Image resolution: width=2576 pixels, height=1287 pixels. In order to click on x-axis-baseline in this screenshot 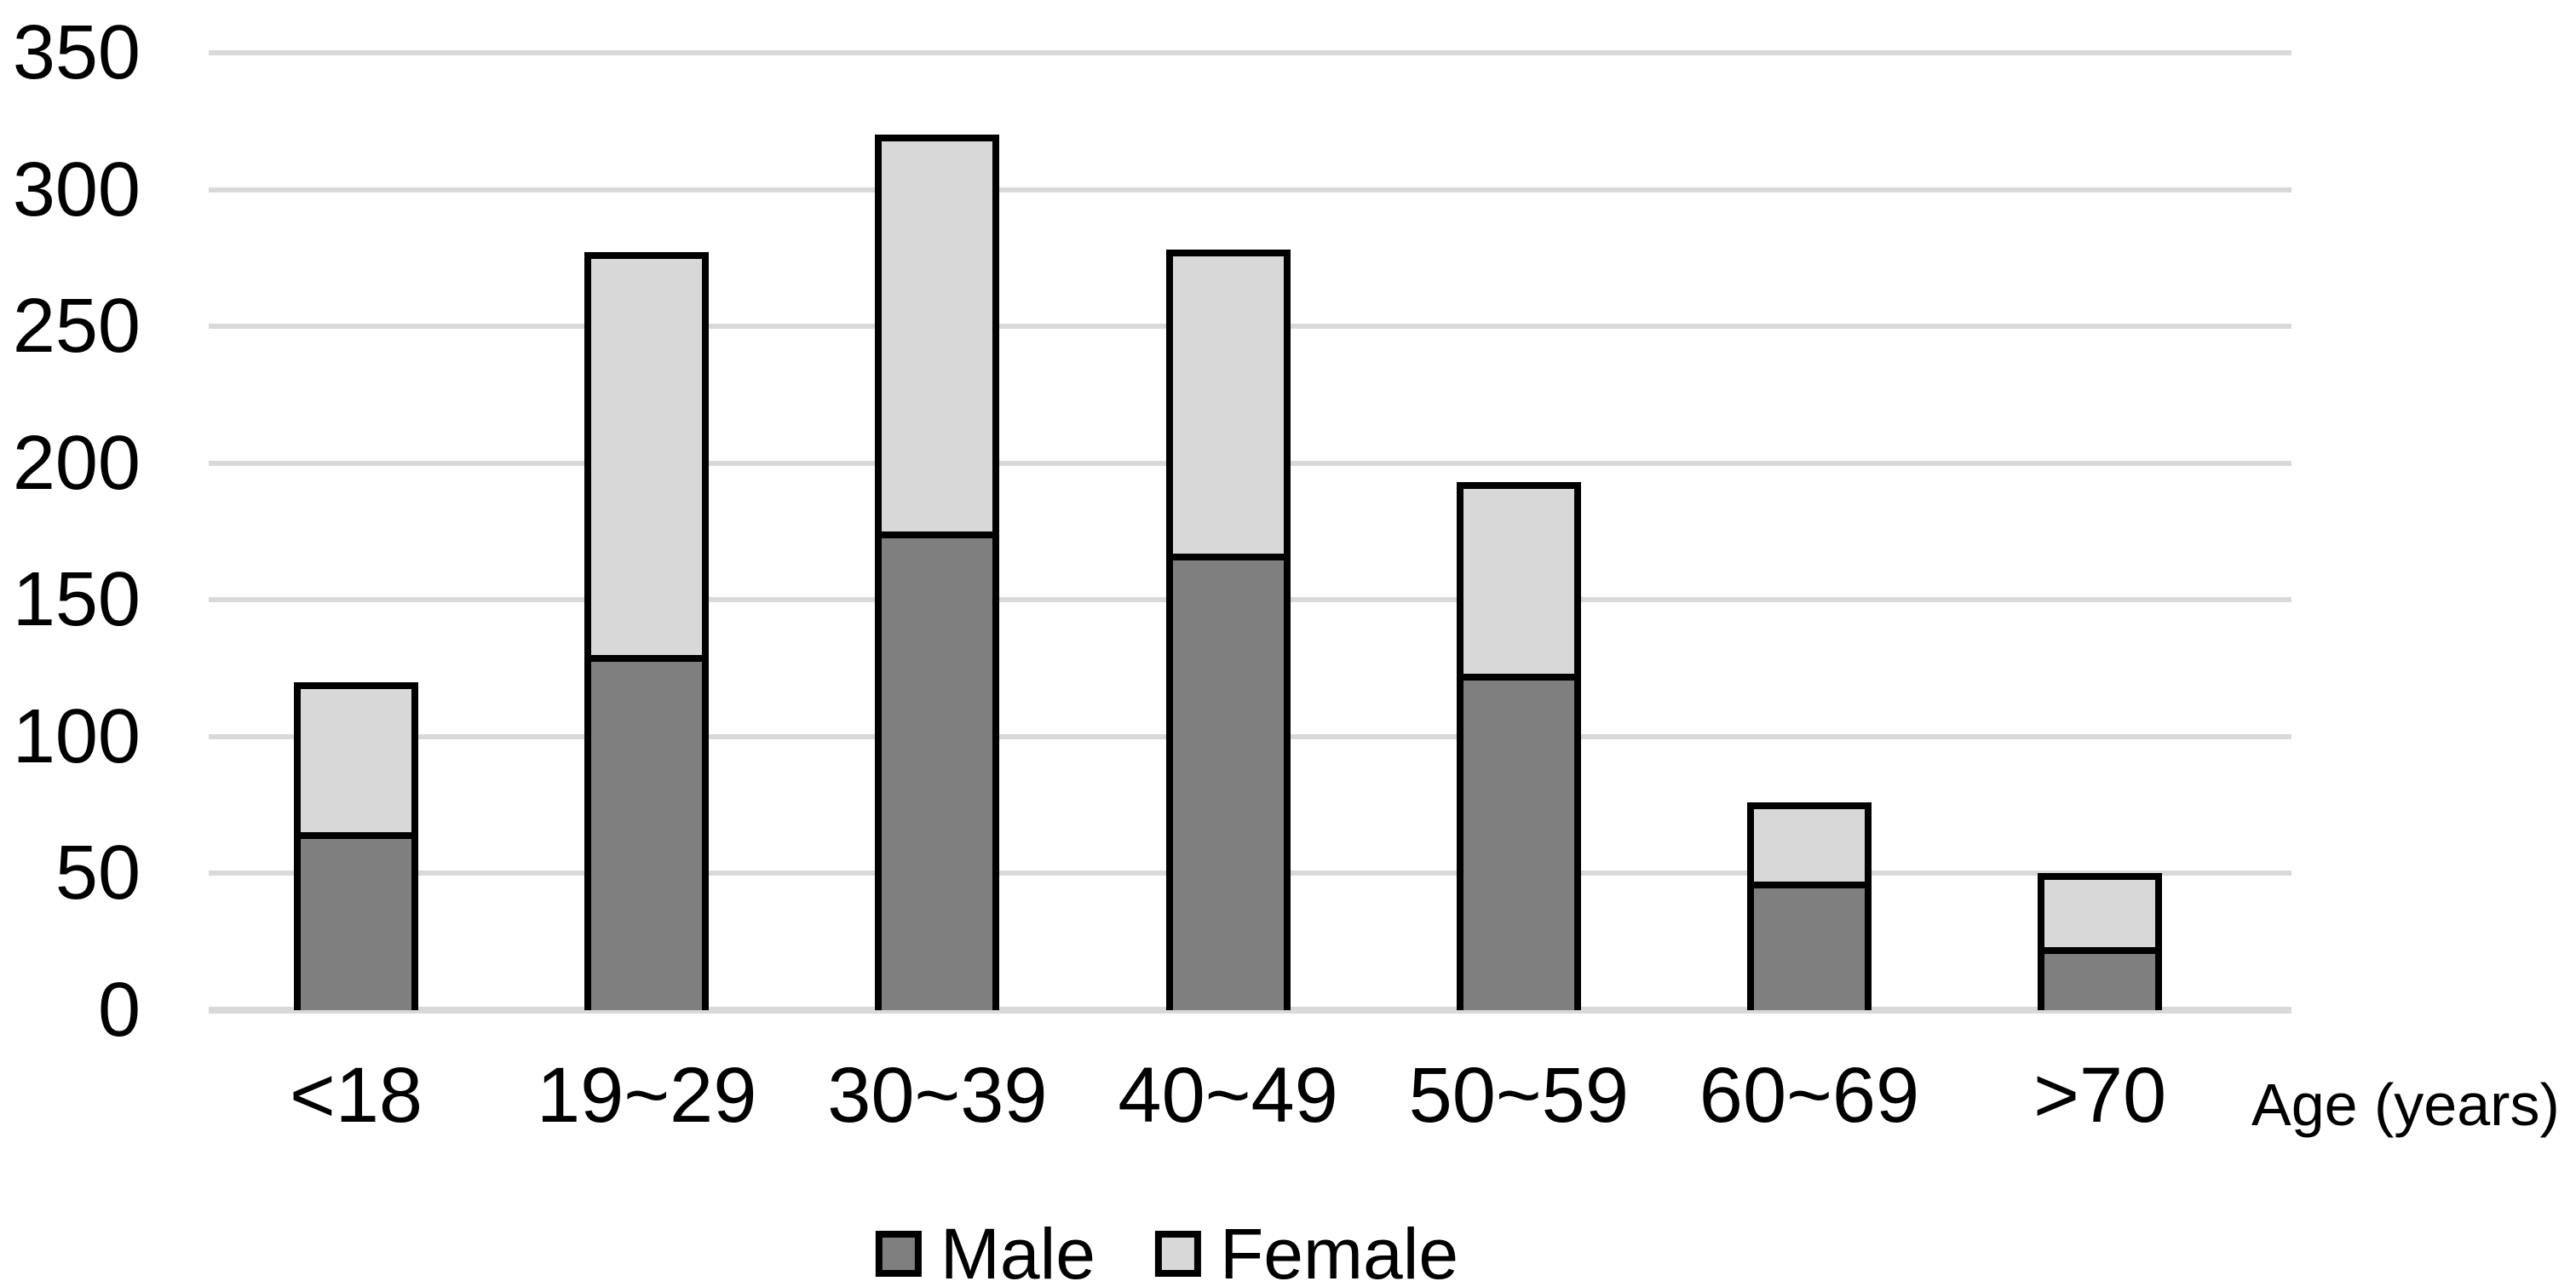, I will do `click(1250, 1010)`.